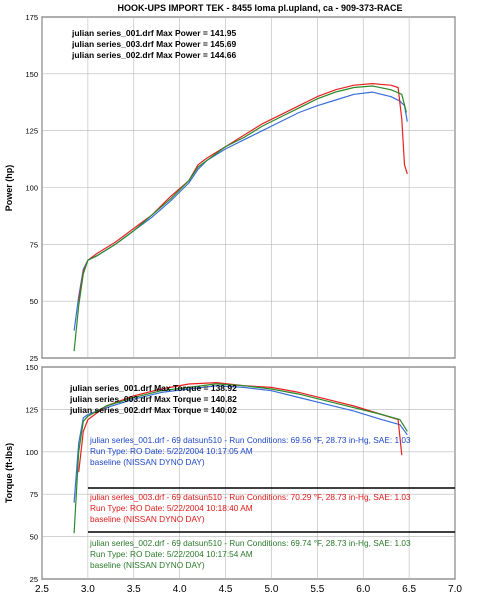 The image size is (495, 600). Describe the element at coordinates (42, 589) in the screenshot. I see `x-tick-label: 2.5` at that location.